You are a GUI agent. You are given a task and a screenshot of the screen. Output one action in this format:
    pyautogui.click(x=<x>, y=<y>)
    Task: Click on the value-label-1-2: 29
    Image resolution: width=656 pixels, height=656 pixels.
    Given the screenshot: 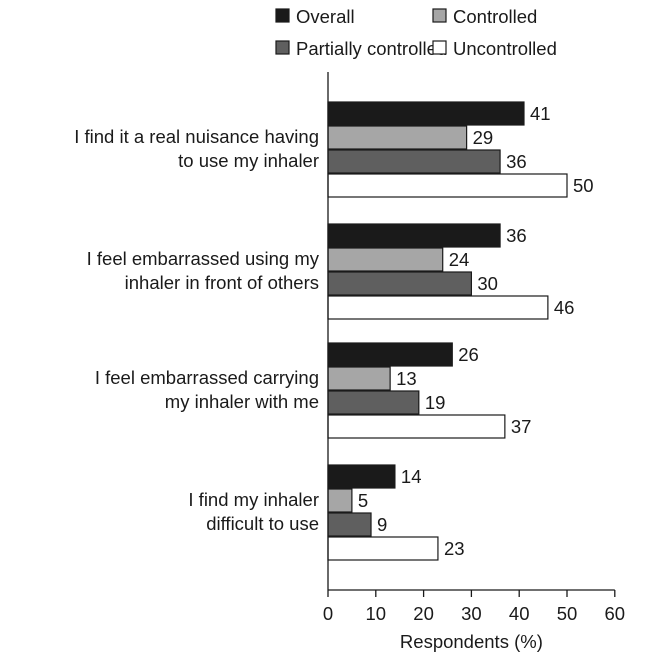 What is the action you would take?
    pyautogui.click(x=483, y=137)
    